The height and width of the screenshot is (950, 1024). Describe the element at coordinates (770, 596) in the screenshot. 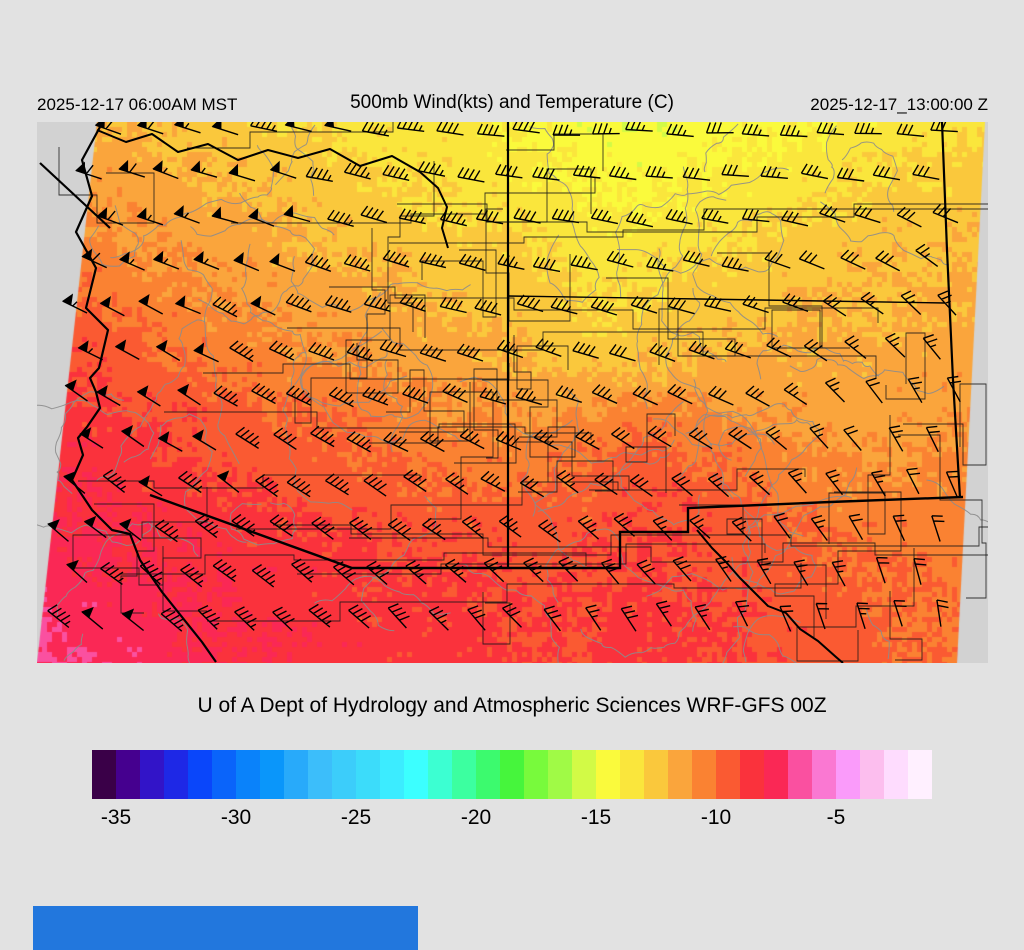

I see `rio-grande` at that location.